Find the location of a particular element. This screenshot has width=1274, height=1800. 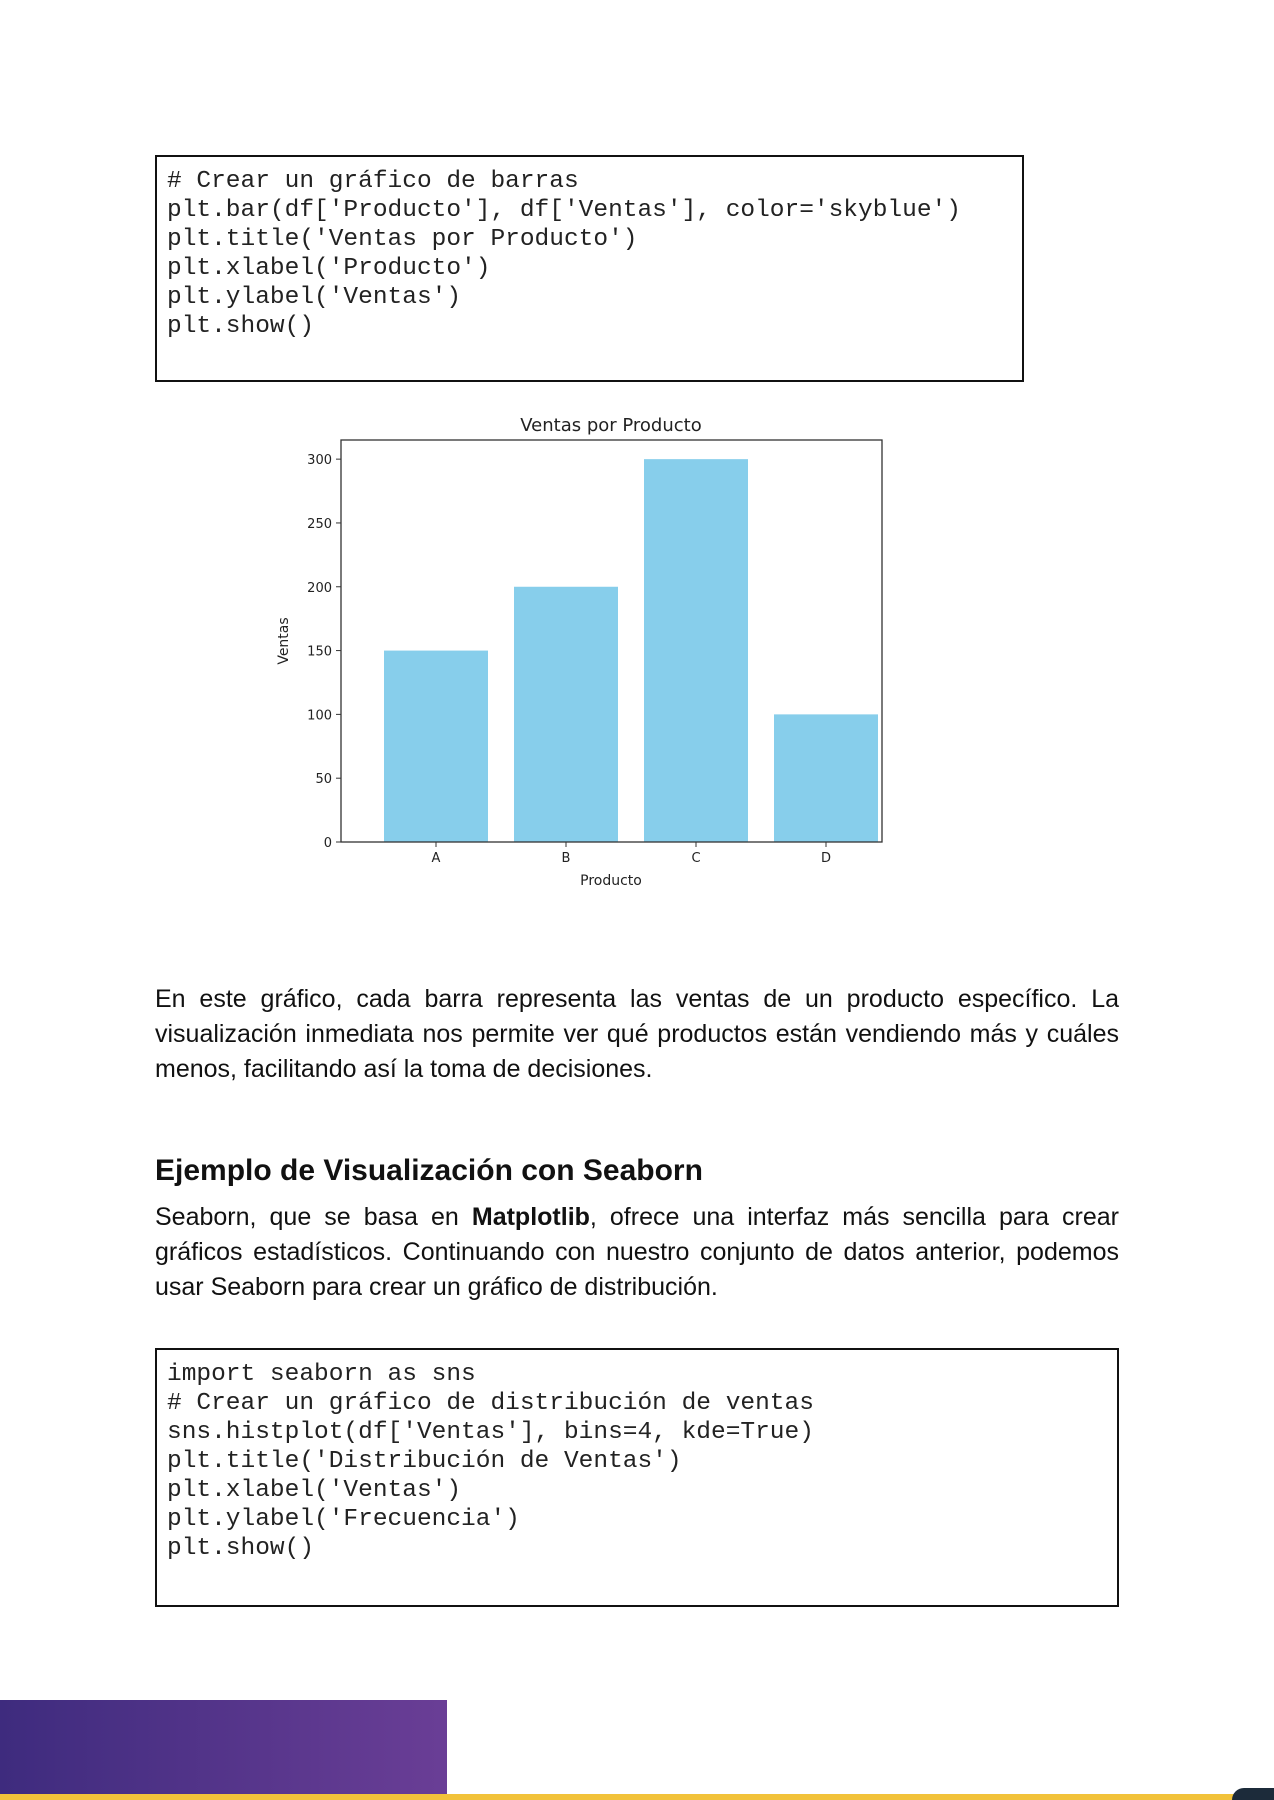

code-line: import seaborn as sns is located at coordinates (321, 1374).